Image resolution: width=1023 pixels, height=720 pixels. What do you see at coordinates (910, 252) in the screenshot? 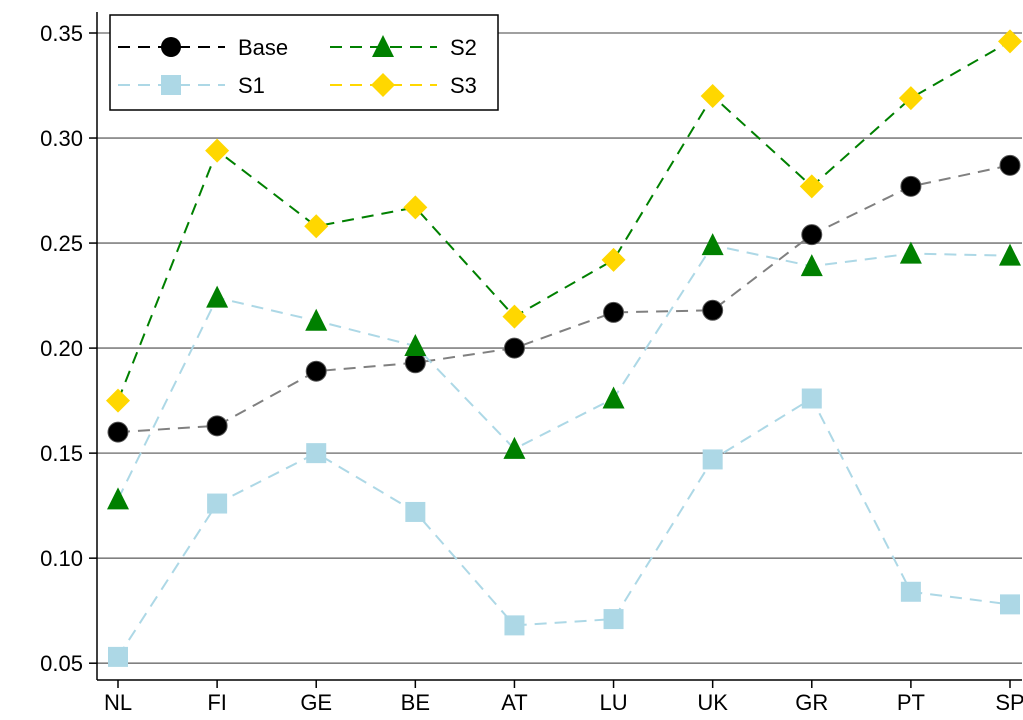
I see `point-s2-pt` at bounding box center [910, 252].